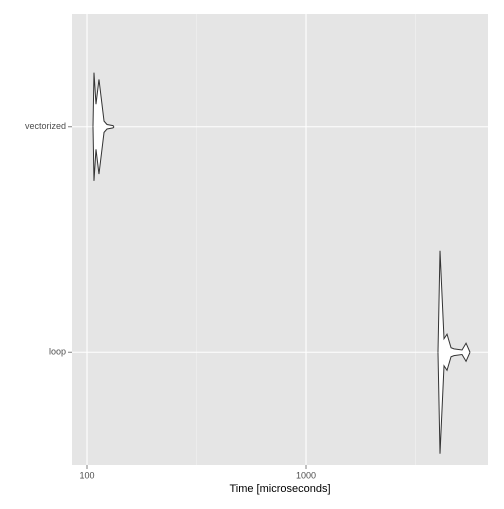  Describe the element at coordinates (57, 352) in the screenshot. I see `y-tick-label: loop` at that location.